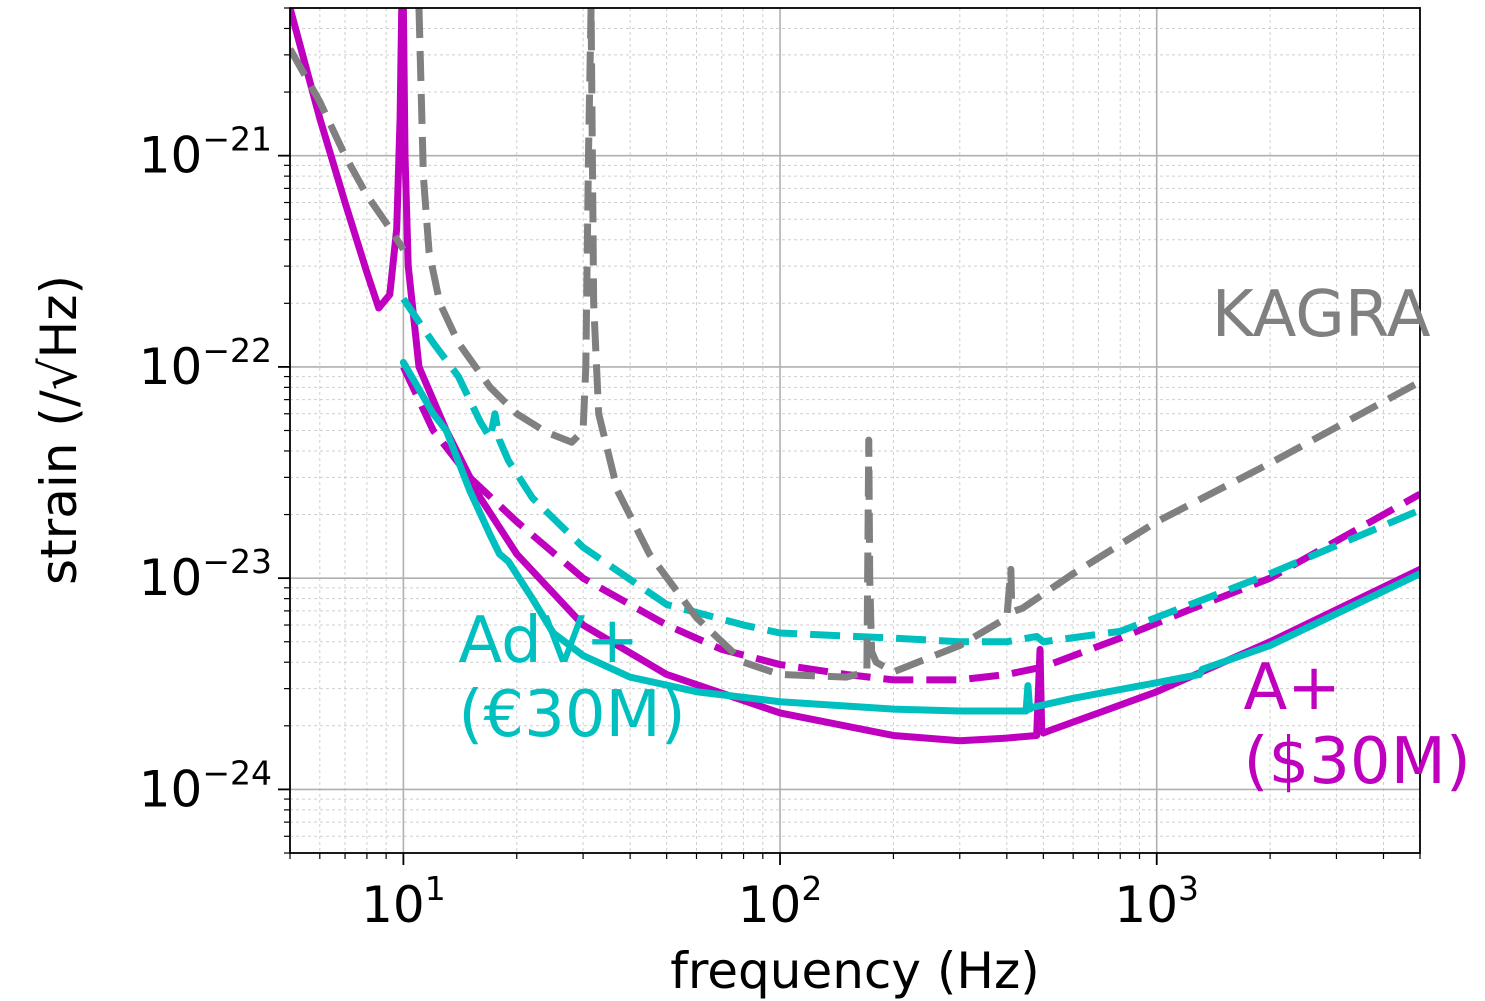 This screenshot has height=1001, width=1485. Describe the element at coordinates (855, 971) in the screenshot. I see `x-axis-label: frequency (Hz)` at that location.